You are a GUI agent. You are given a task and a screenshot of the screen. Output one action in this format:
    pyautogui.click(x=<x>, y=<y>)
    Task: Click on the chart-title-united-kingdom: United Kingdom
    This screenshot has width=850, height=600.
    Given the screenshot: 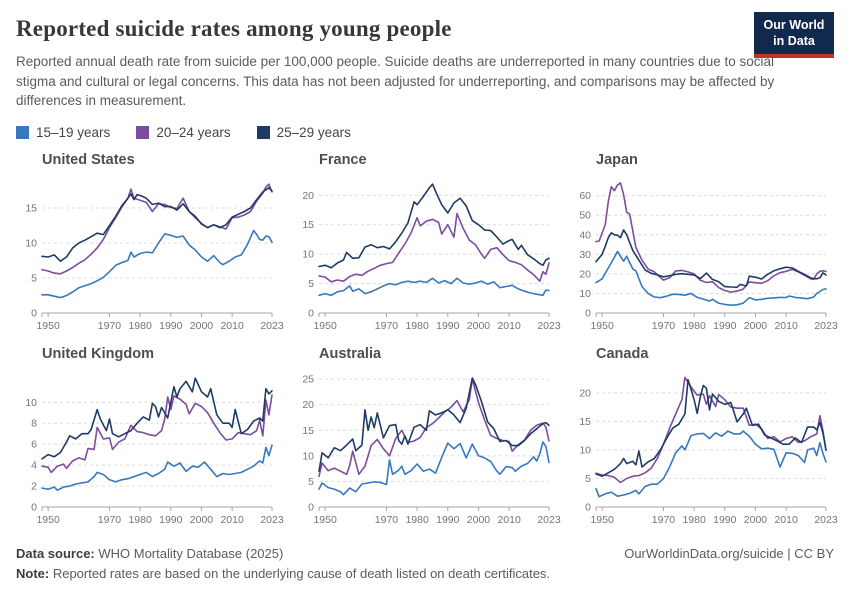 What is the action you would take?
    pyautogui.click(x=98, y=353)
    